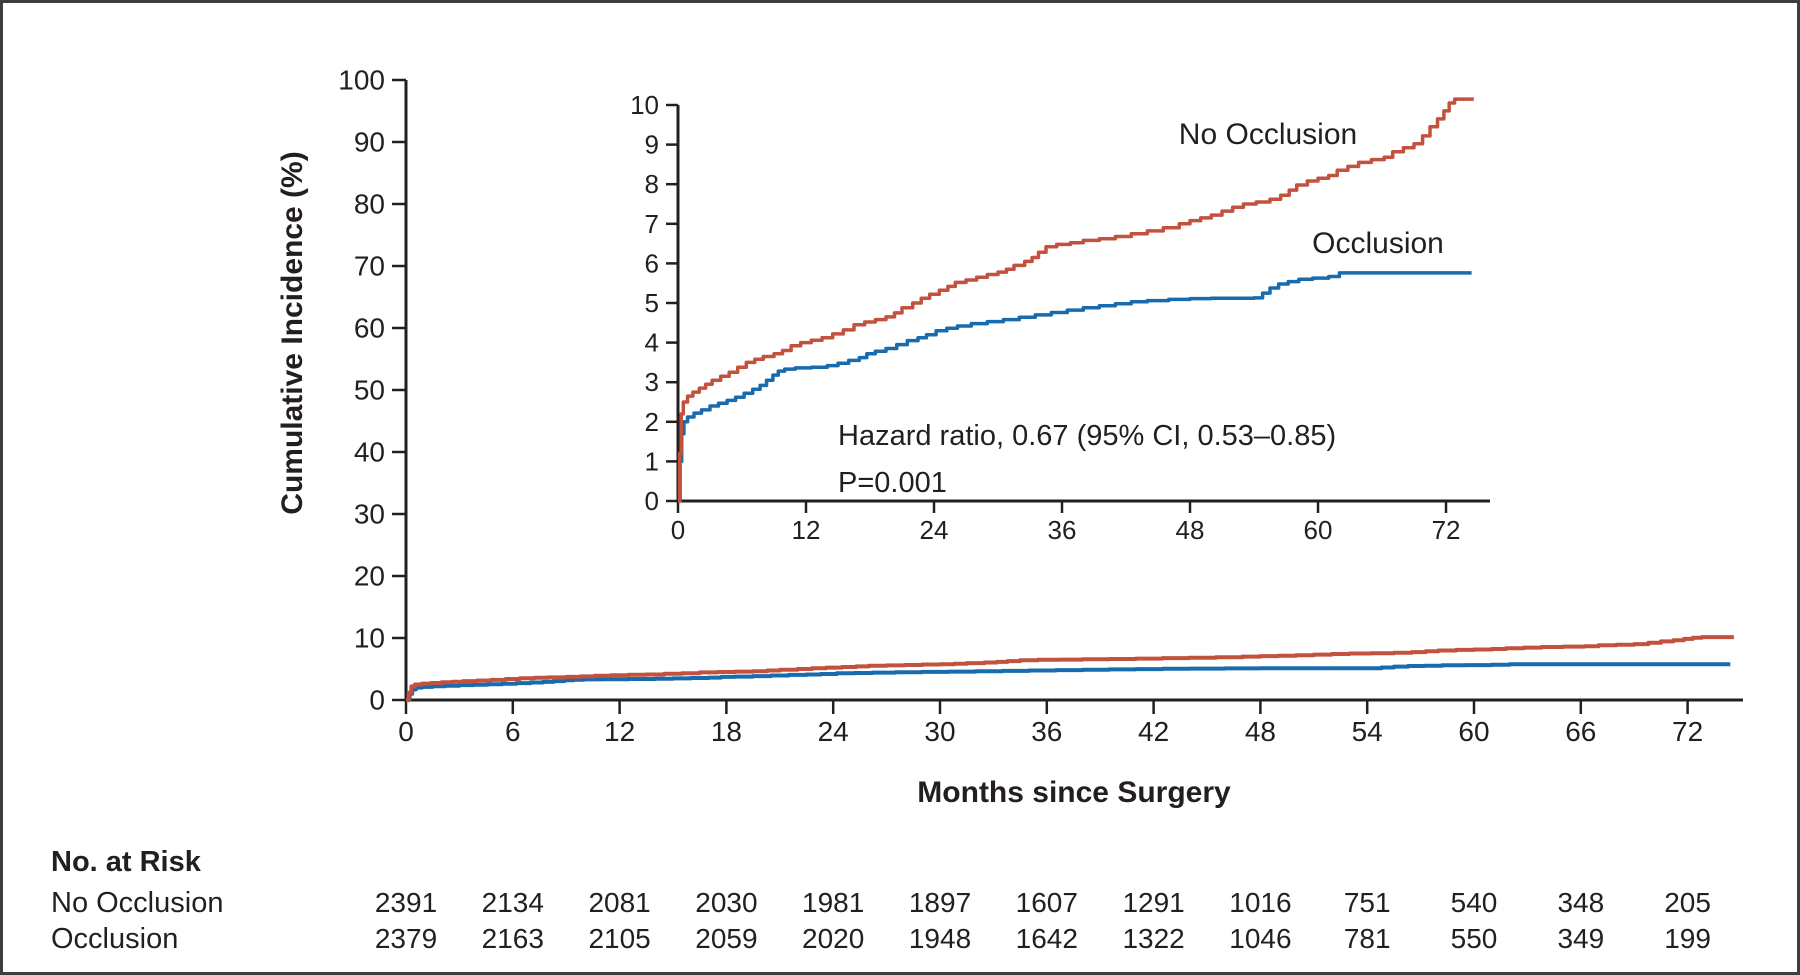  I want to click on x-axis-title: Months since Surgery, so click(1074, 792).